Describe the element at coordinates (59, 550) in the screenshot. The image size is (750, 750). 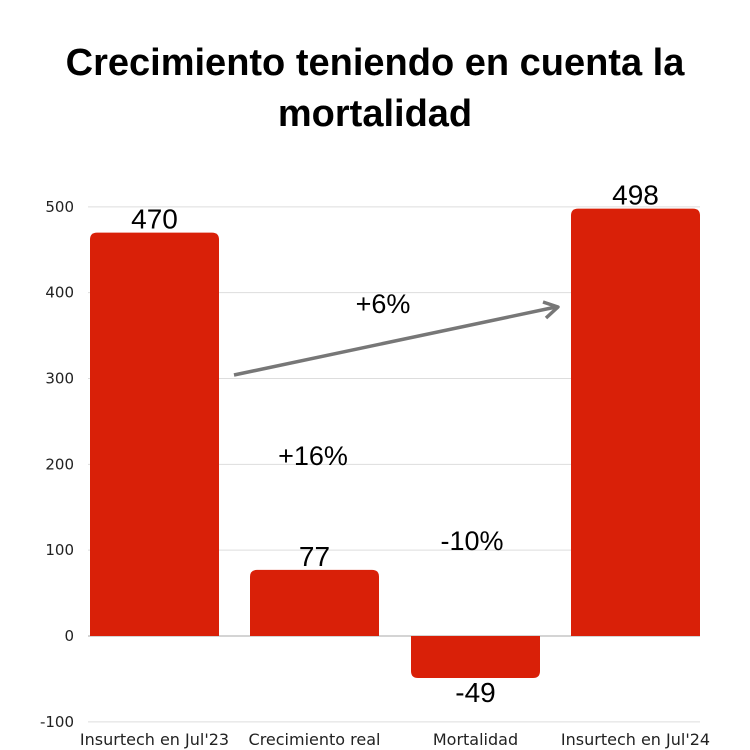
I see `y-tick-label: 100` at that location.